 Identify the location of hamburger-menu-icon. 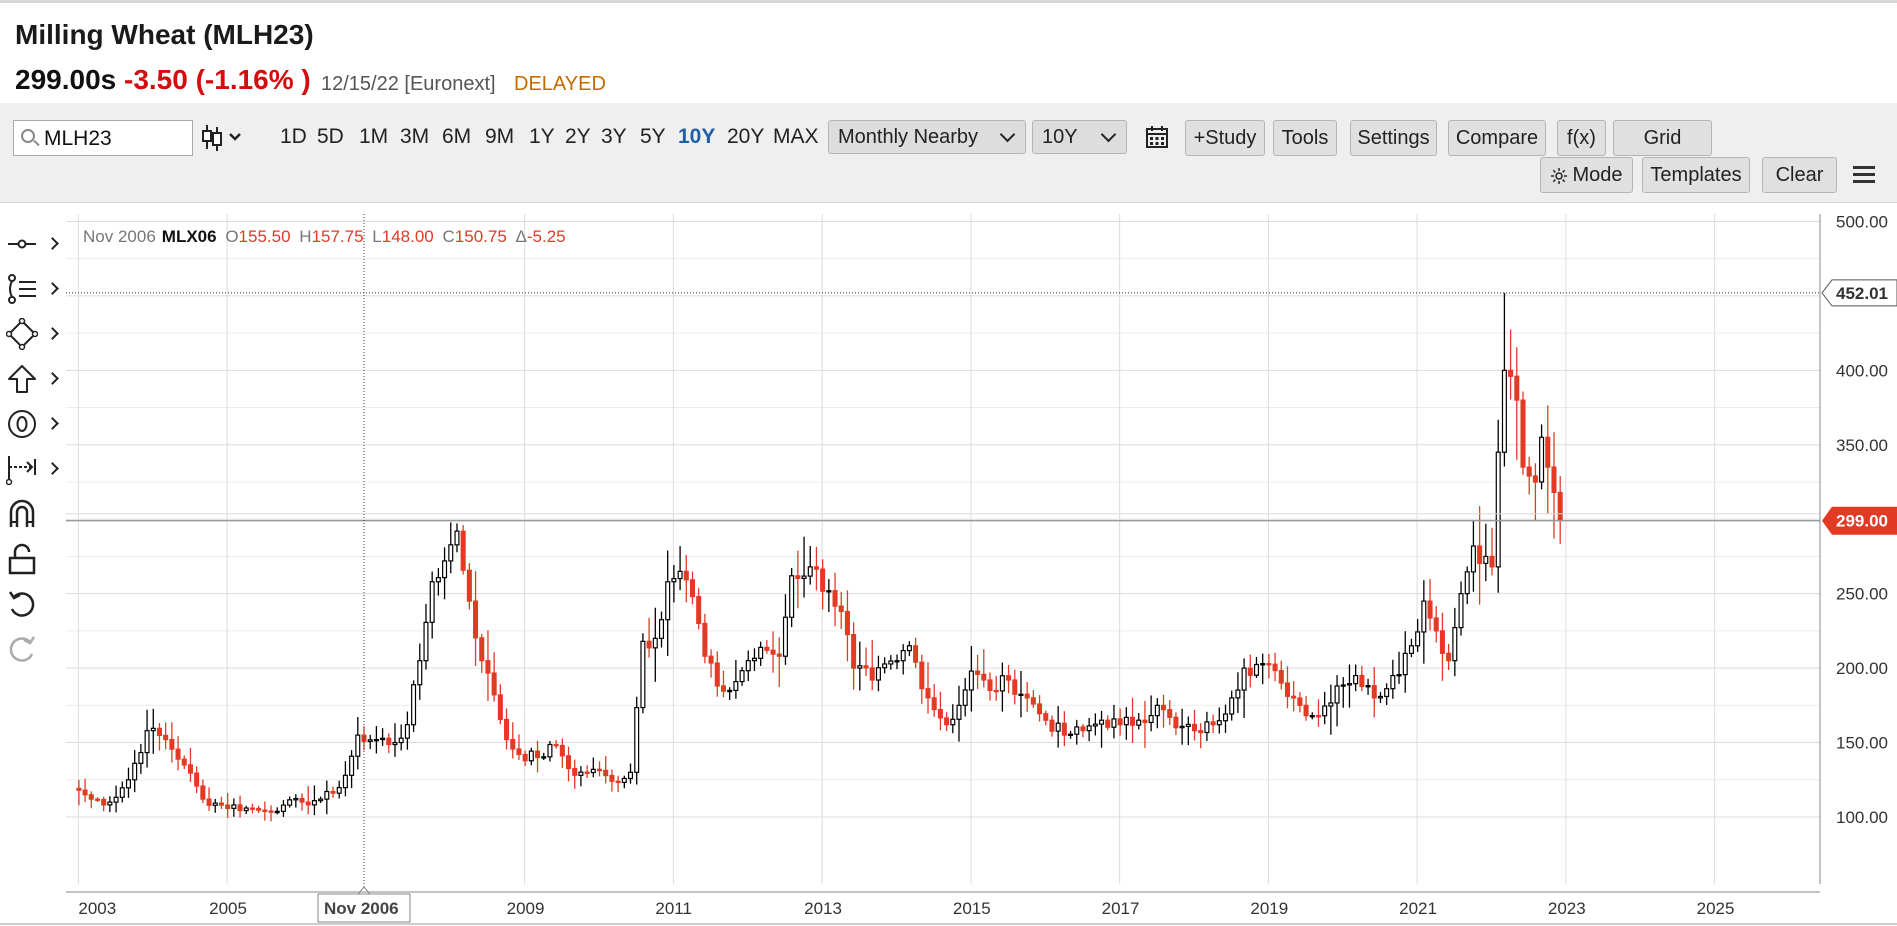
(1864, 174).